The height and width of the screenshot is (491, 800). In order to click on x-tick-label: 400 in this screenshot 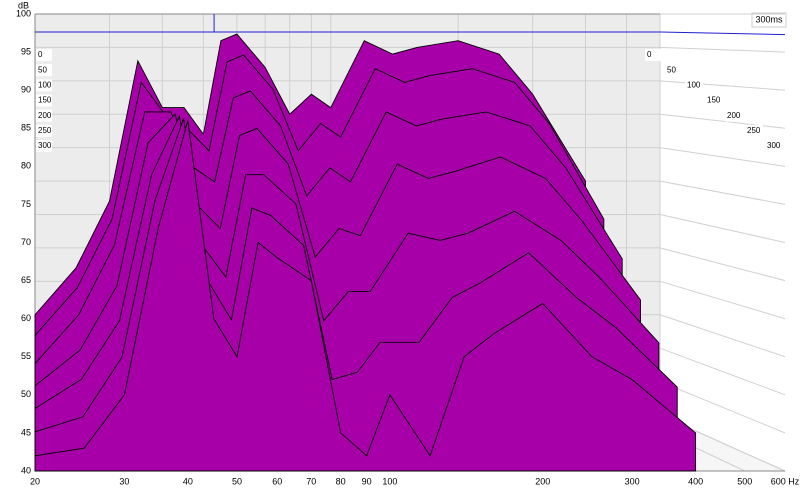, I will do `click(695, 481)`.